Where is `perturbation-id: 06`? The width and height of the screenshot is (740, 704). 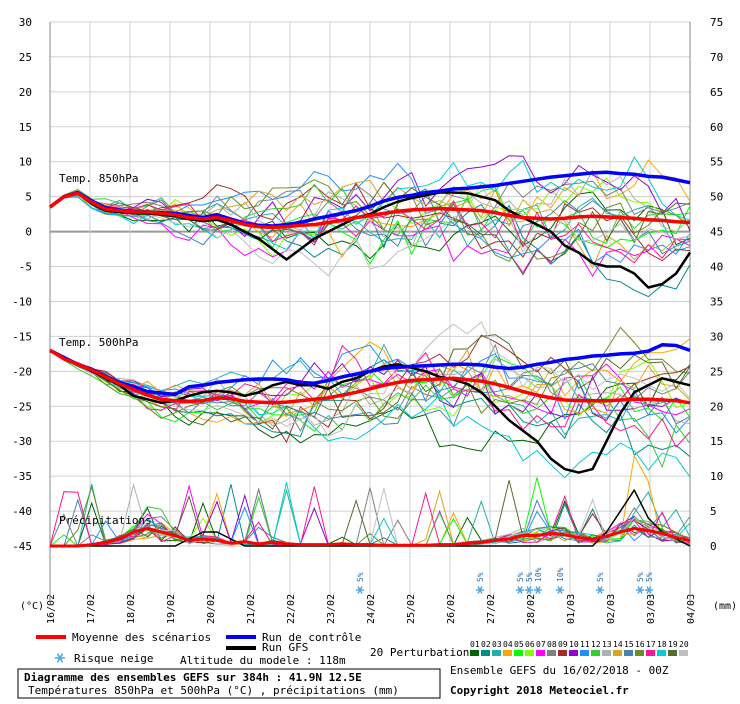
perturbation-id: 06 is located at coordinates (530, 644).